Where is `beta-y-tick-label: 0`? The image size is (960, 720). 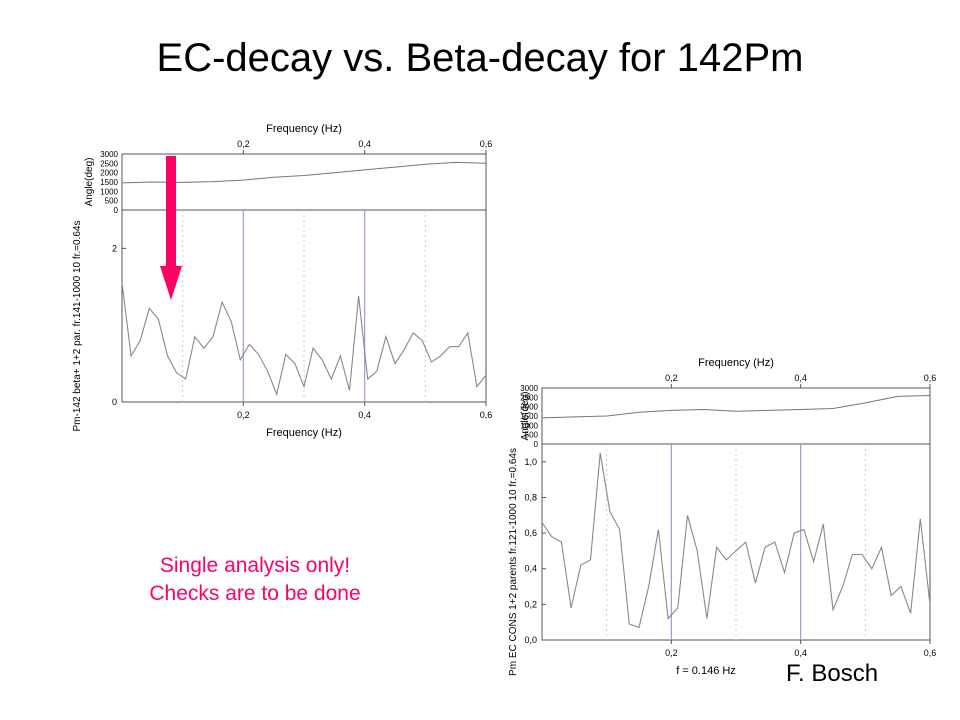
beta-y-tick-label: 0 is located at coordinates (114, 402).